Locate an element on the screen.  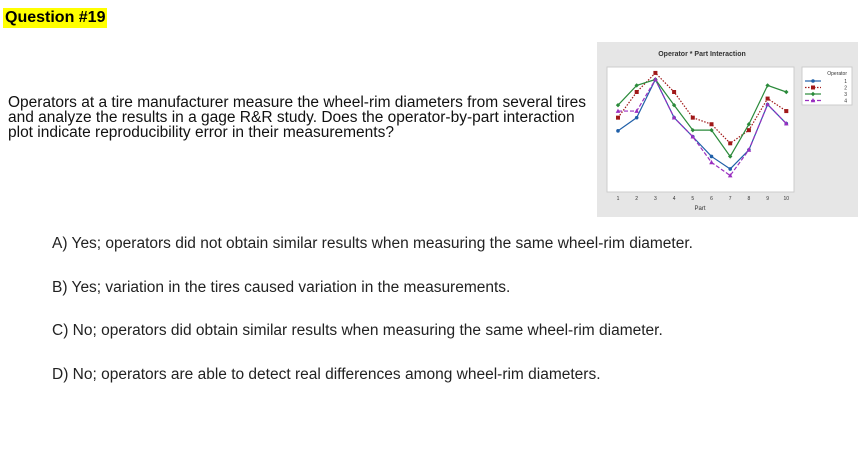
x-tick-label: 4 is located at coordinates (674, 199).